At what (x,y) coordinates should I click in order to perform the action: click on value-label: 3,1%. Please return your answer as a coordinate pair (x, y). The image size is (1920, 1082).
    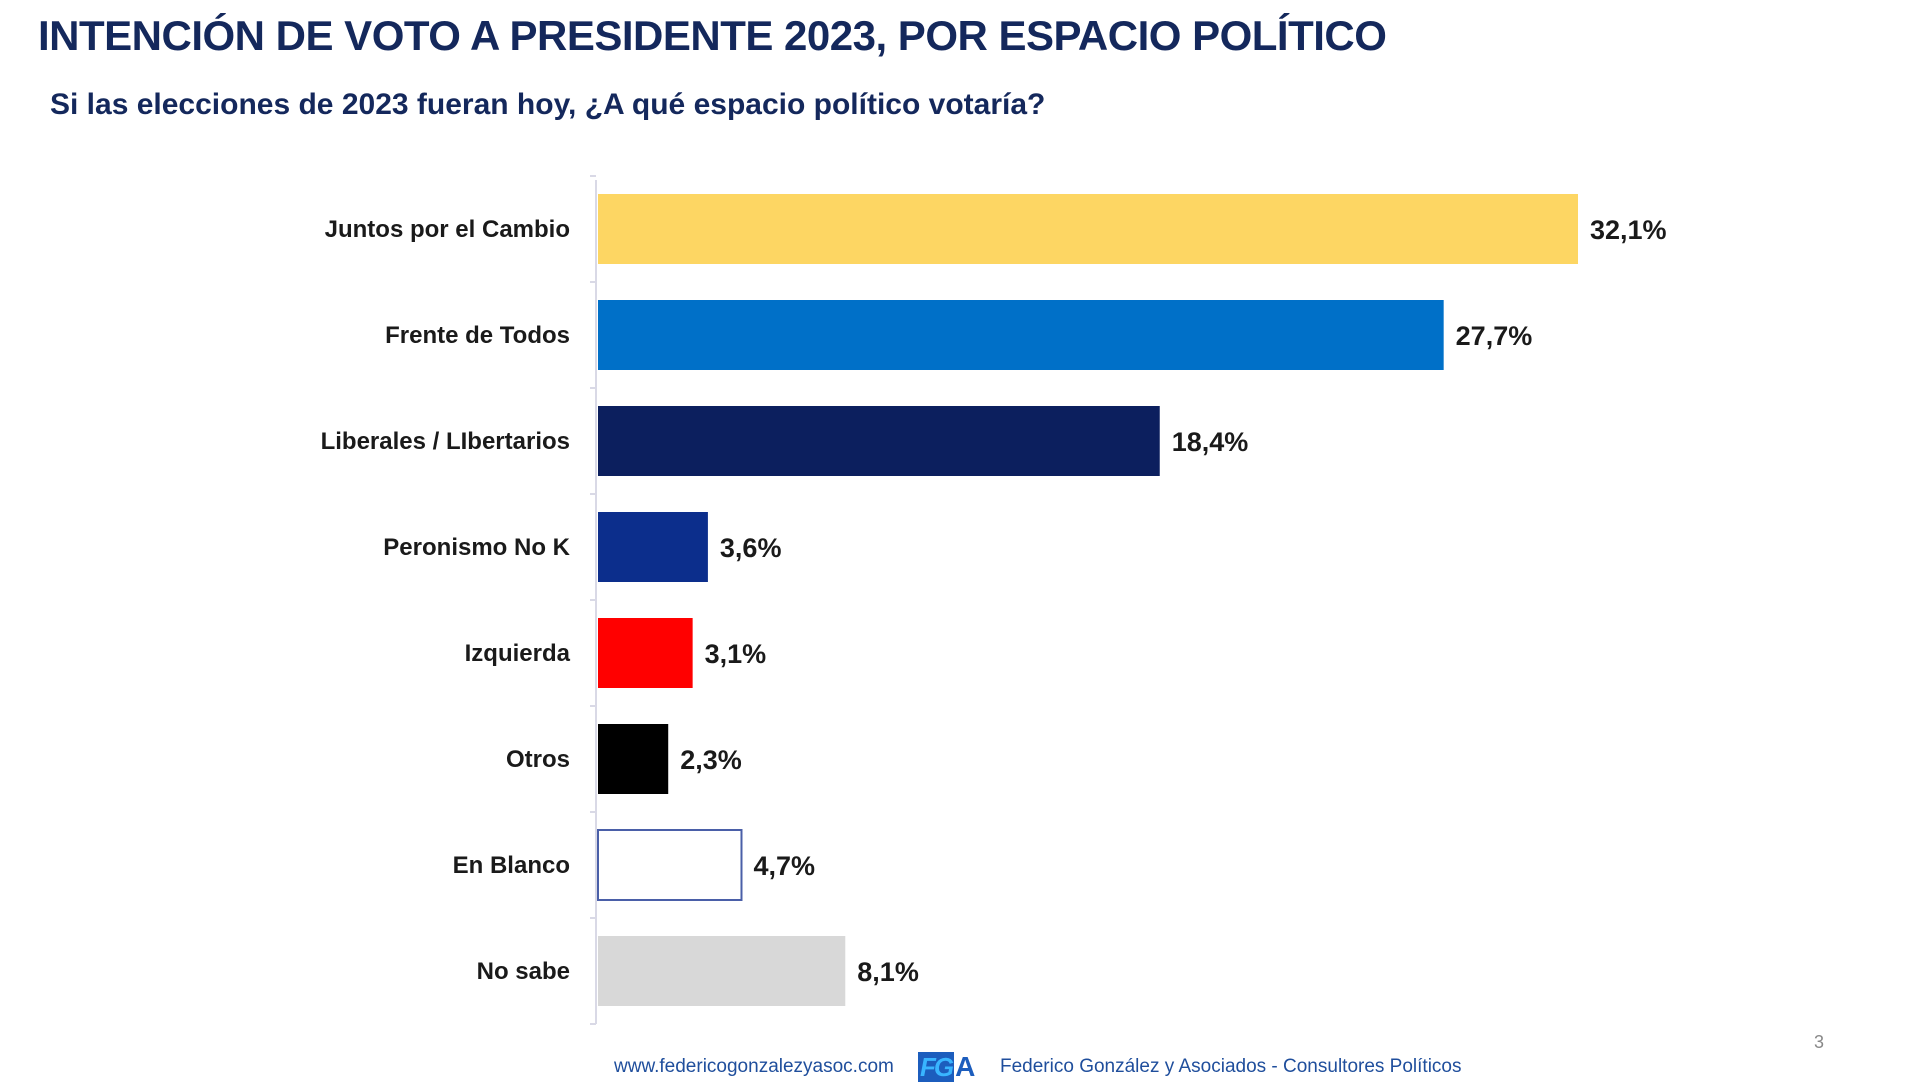
    Looking at the image, I should click on (736, 654).